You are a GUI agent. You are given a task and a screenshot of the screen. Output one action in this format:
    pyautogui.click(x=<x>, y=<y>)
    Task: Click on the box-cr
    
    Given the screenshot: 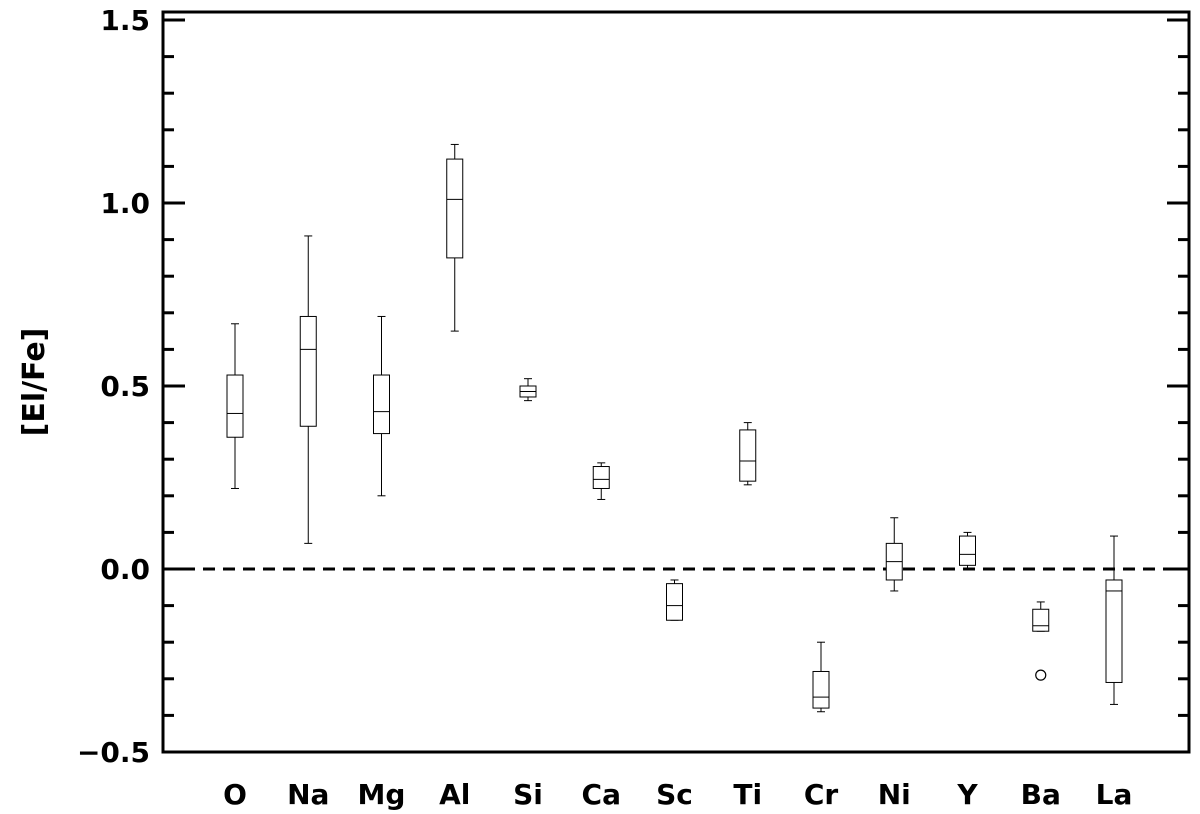 What is the action you would take?
    pyautogui.click(x=821, y=677)
    